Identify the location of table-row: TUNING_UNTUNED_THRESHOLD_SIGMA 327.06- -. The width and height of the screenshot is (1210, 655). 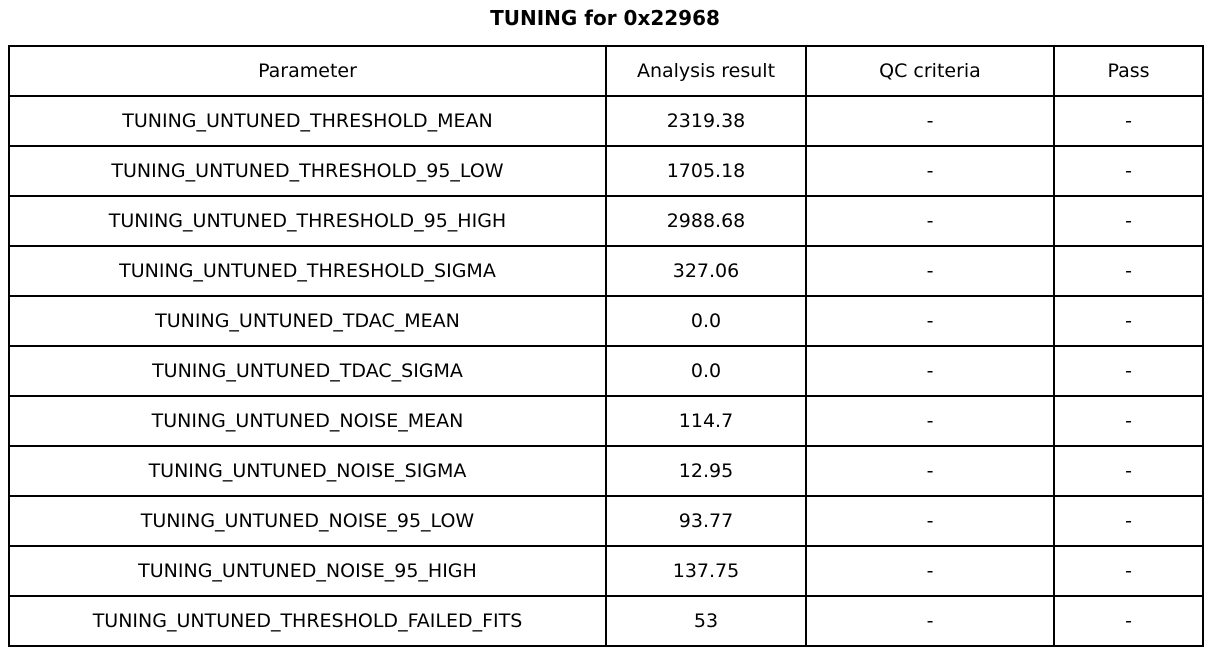
(606, 271).